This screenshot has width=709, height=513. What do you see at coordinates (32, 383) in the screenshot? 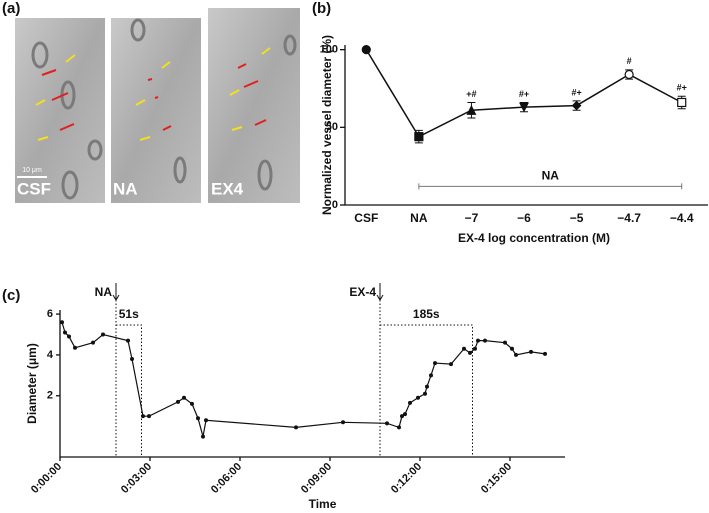
I see `y-axis-label: Diameter (μm)` at bounding box center [32, 383].